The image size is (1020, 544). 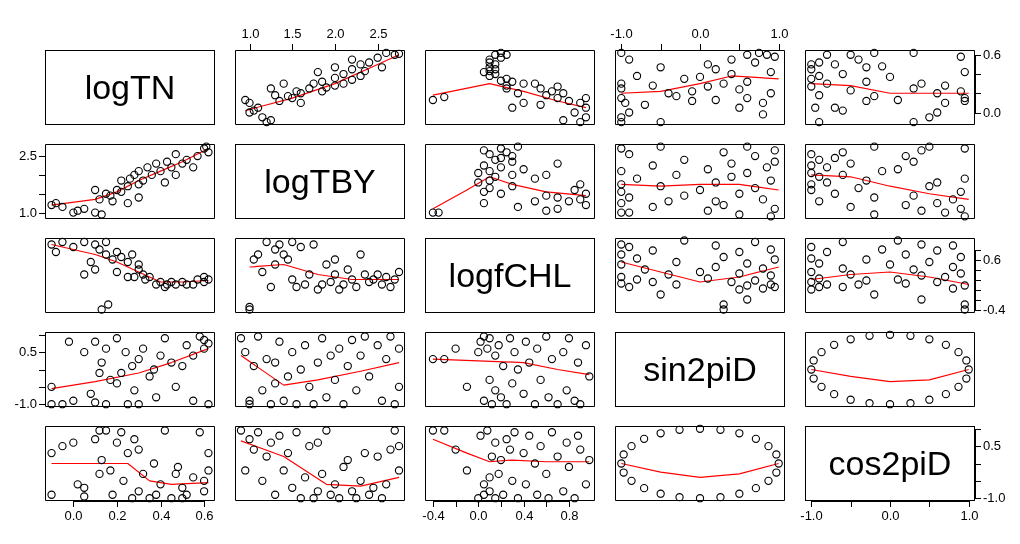 I want to click on x-tick-label: 0.2, so click(x=117, y=516).